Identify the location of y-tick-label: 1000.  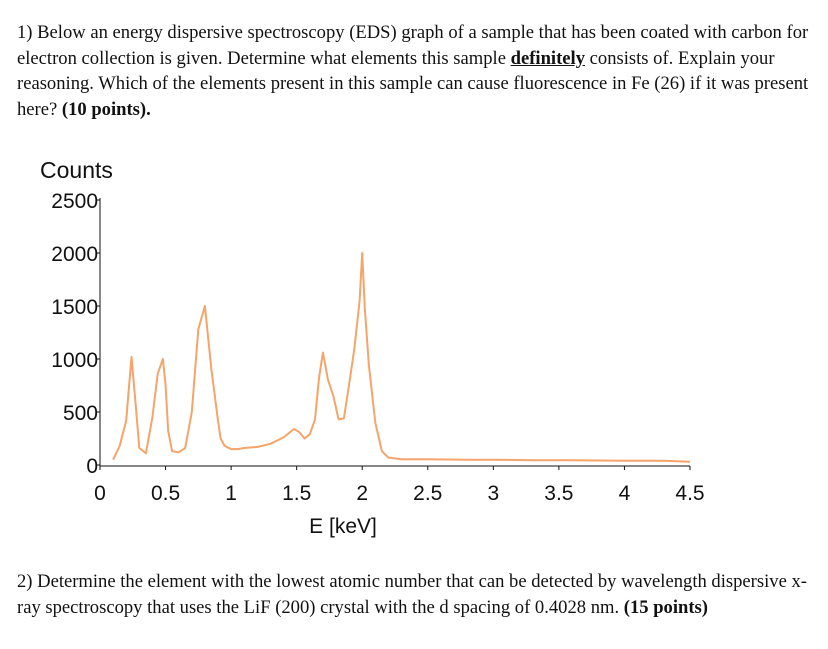
(74, 360).